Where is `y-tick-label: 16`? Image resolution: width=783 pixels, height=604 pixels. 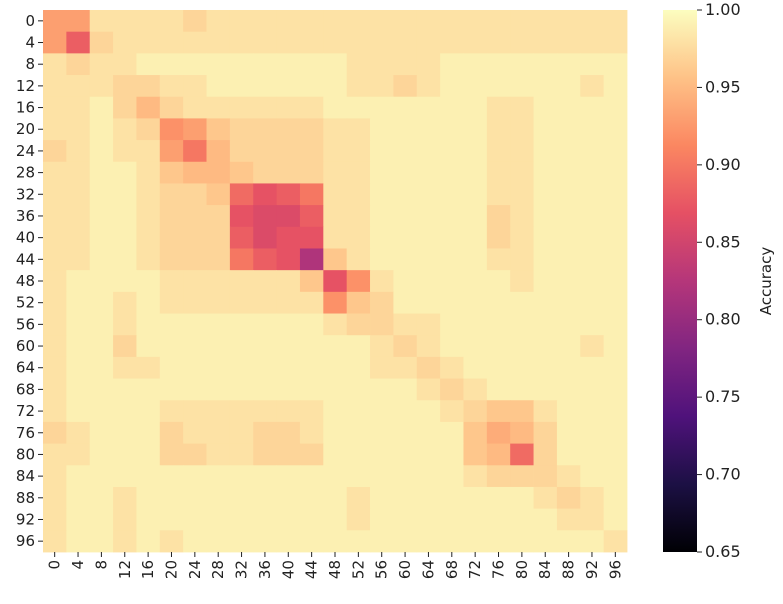 y-tick-label: 16 is located at coordinates (25, 108).